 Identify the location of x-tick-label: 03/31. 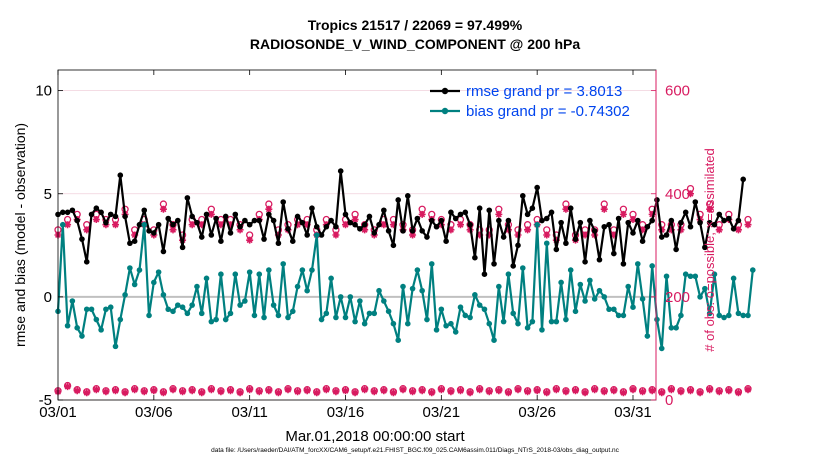
(633, 412).